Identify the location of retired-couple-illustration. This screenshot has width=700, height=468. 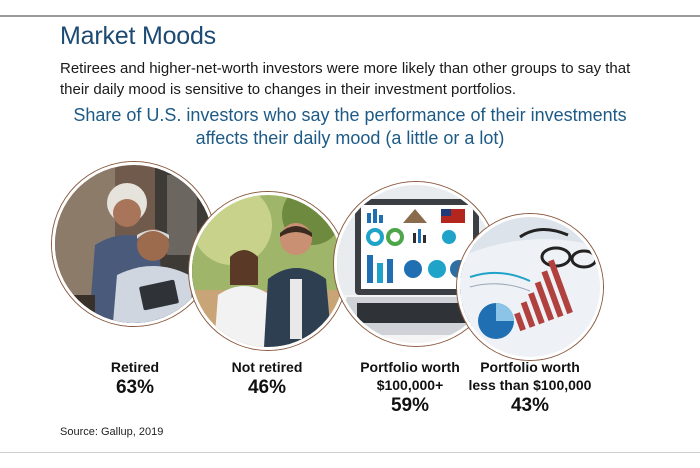
(134, 244).